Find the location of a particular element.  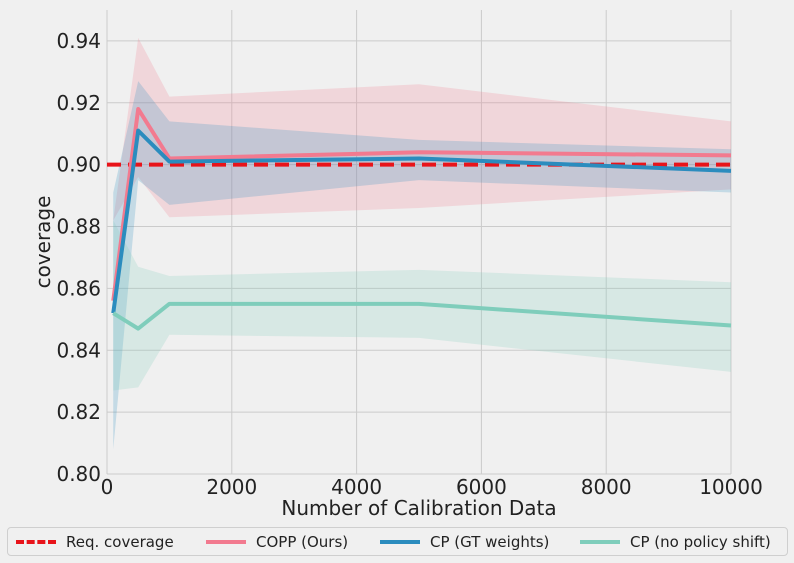

x-tick-labels: 0 2000 4000 6000 8000 10000 is located at coordinates (432, 487).